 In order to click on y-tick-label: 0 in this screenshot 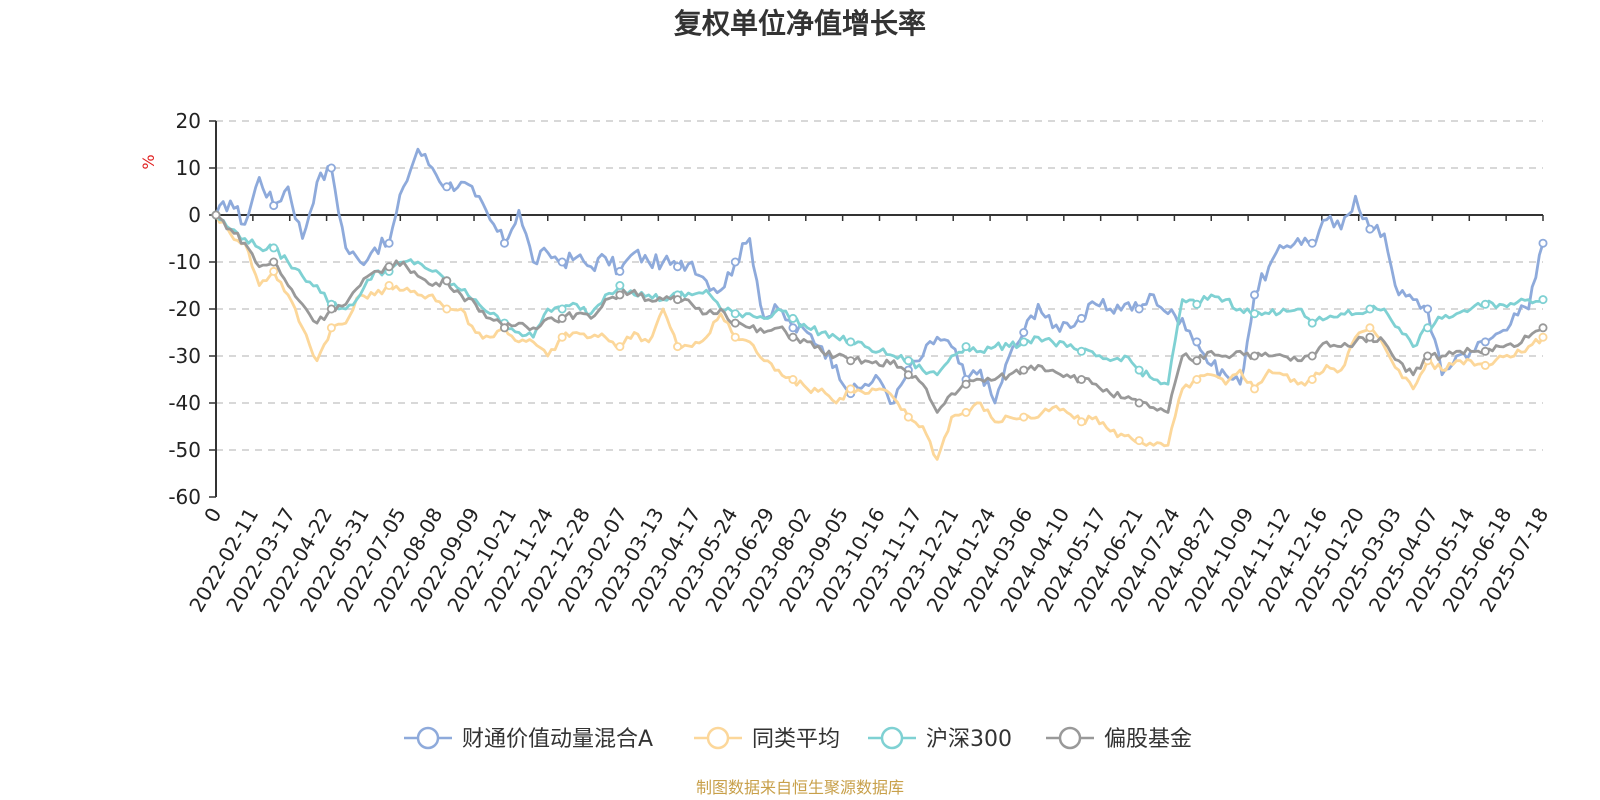, I will do `click(194, 215)`.